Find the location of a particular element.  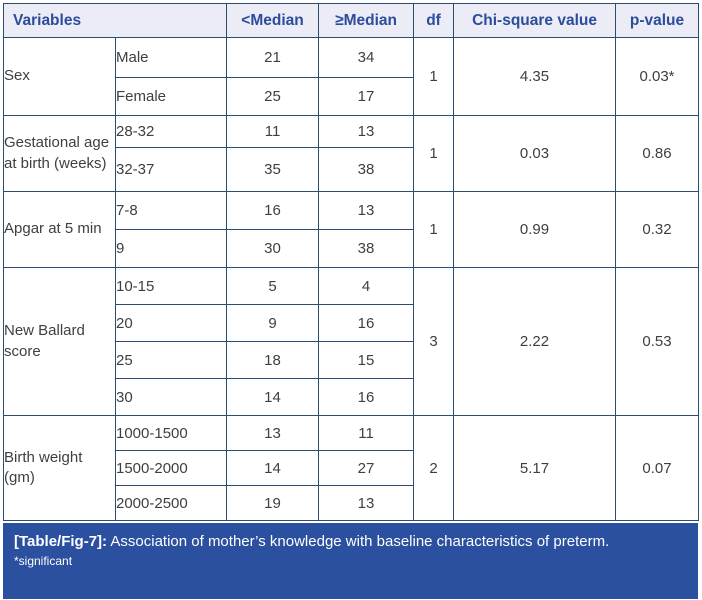

p-value-cell: 0.53 is located at coordinates (657, 341).